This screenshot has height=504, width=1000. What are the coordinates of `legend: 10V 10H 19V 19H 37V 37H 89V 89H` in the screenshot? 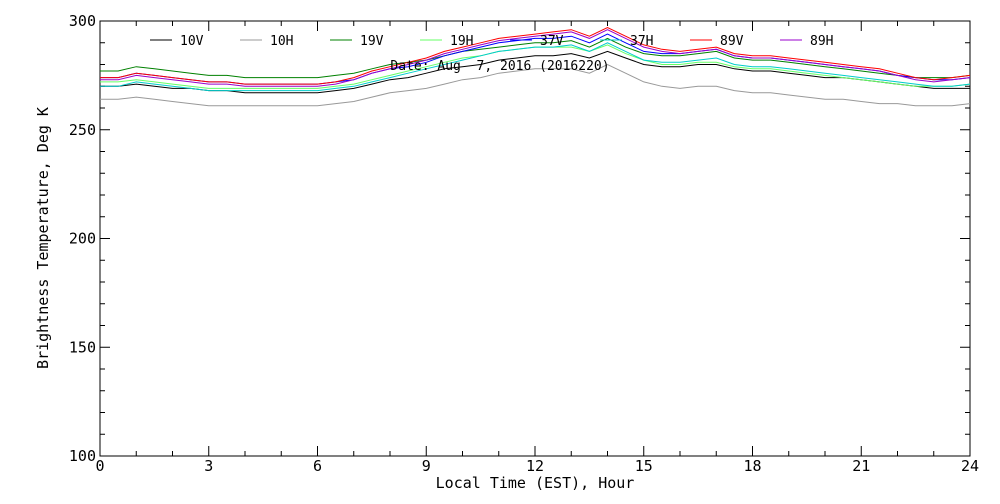 It's located at (491, 41).